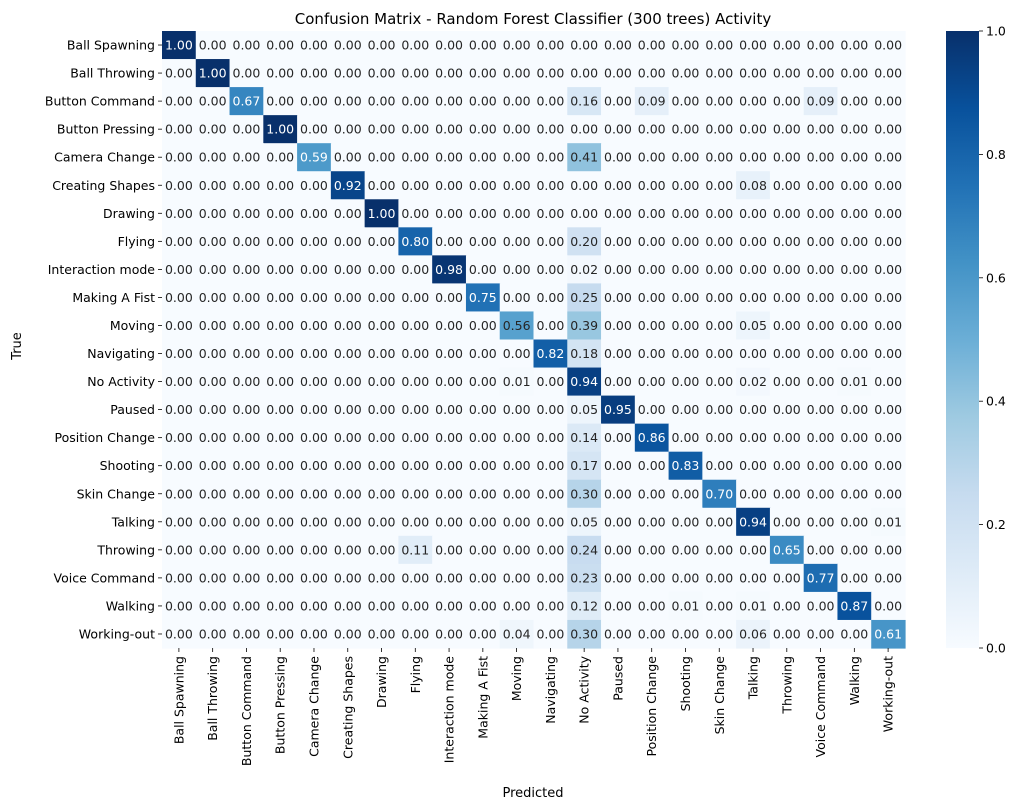 The height and width of the screenshot is (810, 1024). I want to click on x-tick-label: Button Pressing, so click(280, 705).